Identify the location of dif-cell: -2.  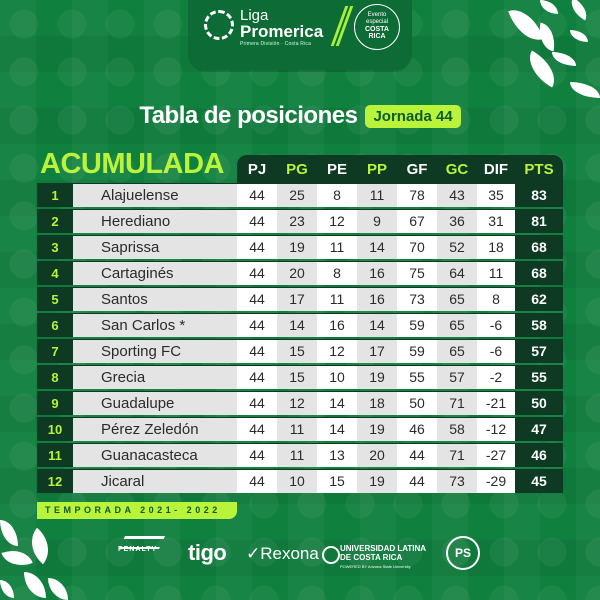
(496, 377).